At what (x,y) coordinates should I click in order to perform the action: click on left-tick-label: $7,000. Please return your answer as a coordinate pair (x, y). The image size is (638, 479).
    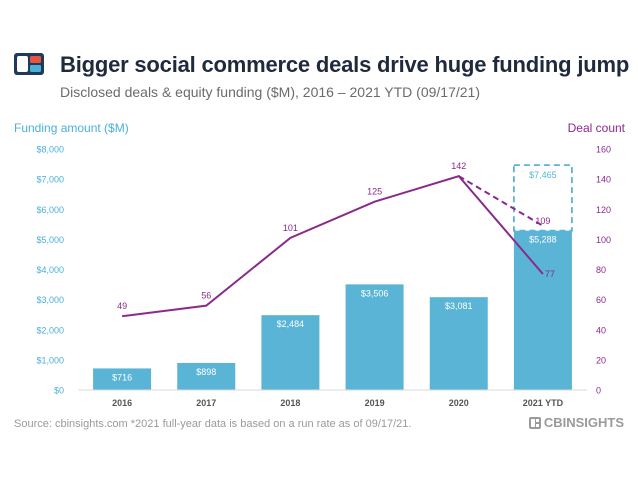
    Looking at the image, I should click on (50, 180).